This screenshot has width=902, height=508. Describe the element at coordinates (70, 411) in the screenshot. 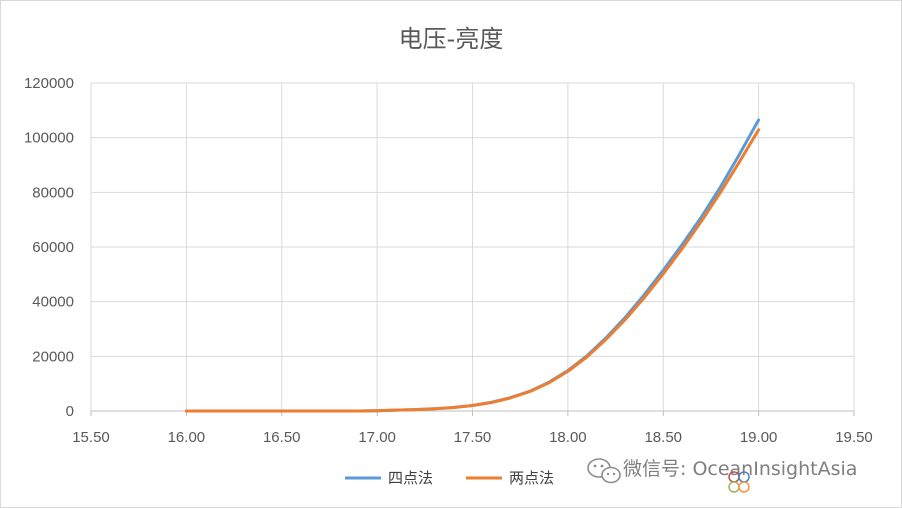

I see `y-tick-label: 0` at that location.